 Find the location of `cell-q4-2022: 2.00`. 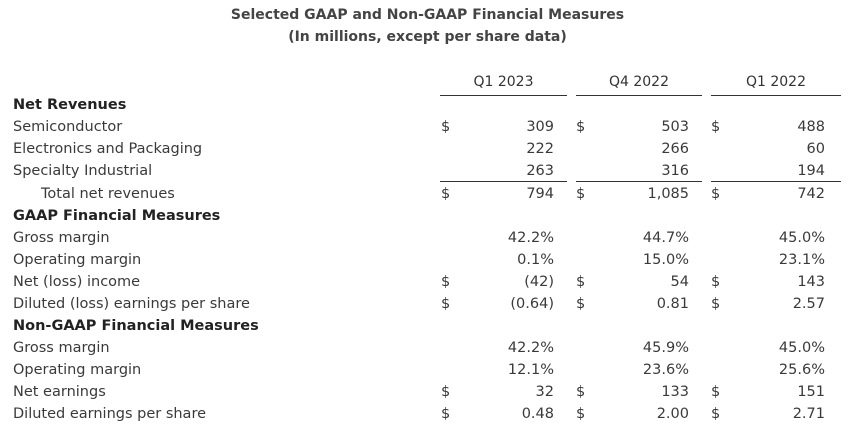

cell-q4-2022: 2.00 is located at coordinates (672, 414).